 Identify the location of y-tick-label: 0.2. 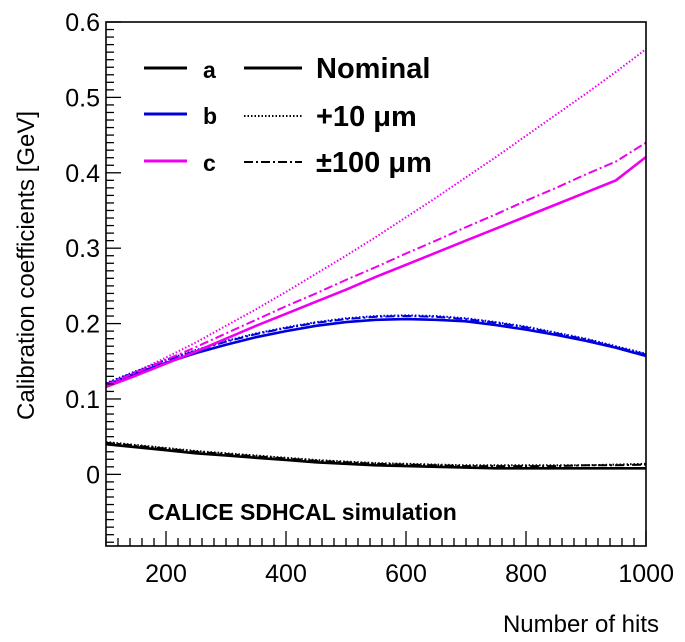
(82, 325).